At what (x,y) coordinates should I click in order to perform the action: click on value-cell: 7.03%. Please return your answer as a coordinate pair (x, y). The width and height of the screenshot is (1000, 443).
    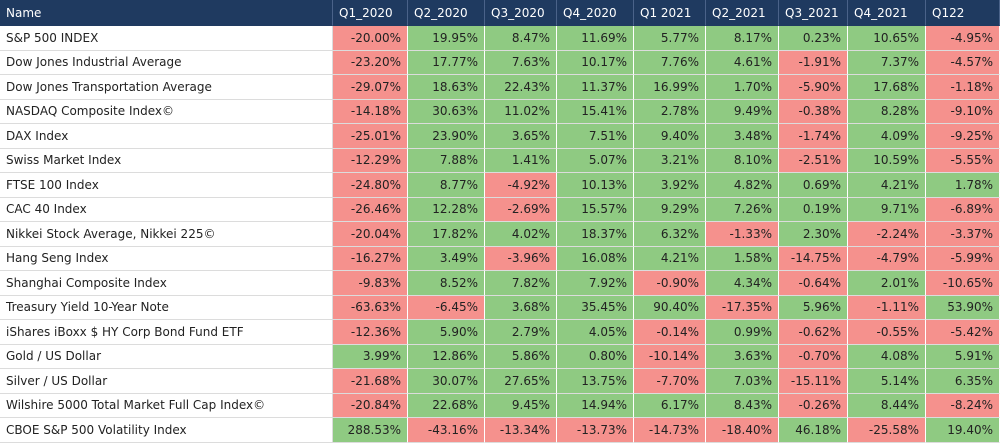
    Looking at the image, I should click on (742, 381).